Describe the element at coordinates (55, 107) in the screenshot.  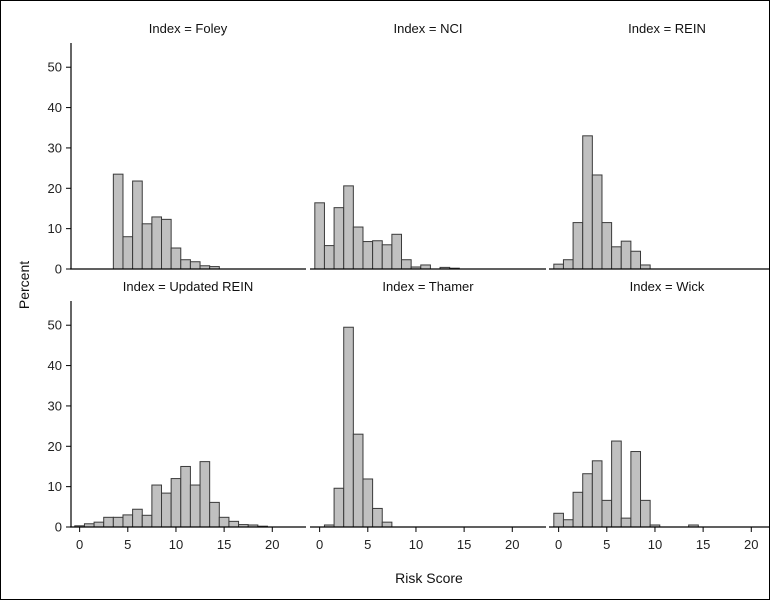
I see `y-tick-label-0-40: 40` at that location.